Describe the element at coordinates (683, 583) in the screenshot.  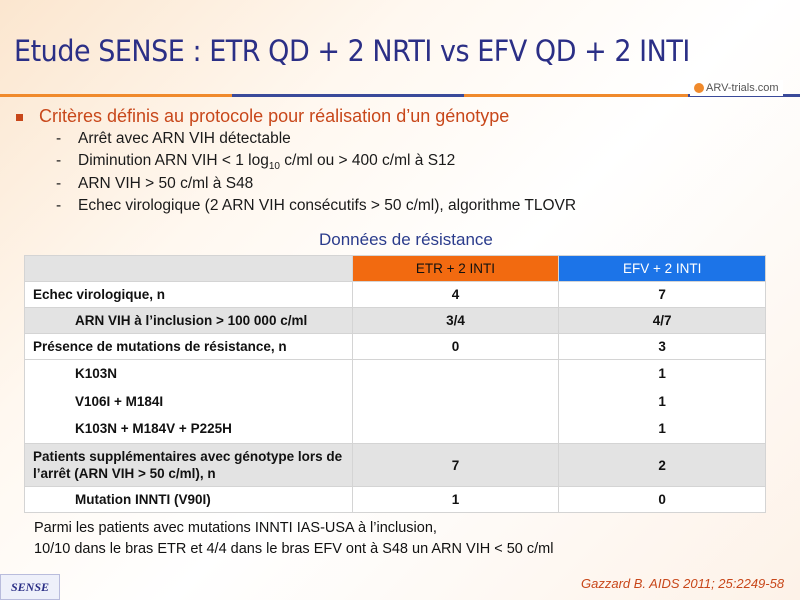
I see `reference: Gazzard B. AIDS 2011; 25:2249-58` at that location.